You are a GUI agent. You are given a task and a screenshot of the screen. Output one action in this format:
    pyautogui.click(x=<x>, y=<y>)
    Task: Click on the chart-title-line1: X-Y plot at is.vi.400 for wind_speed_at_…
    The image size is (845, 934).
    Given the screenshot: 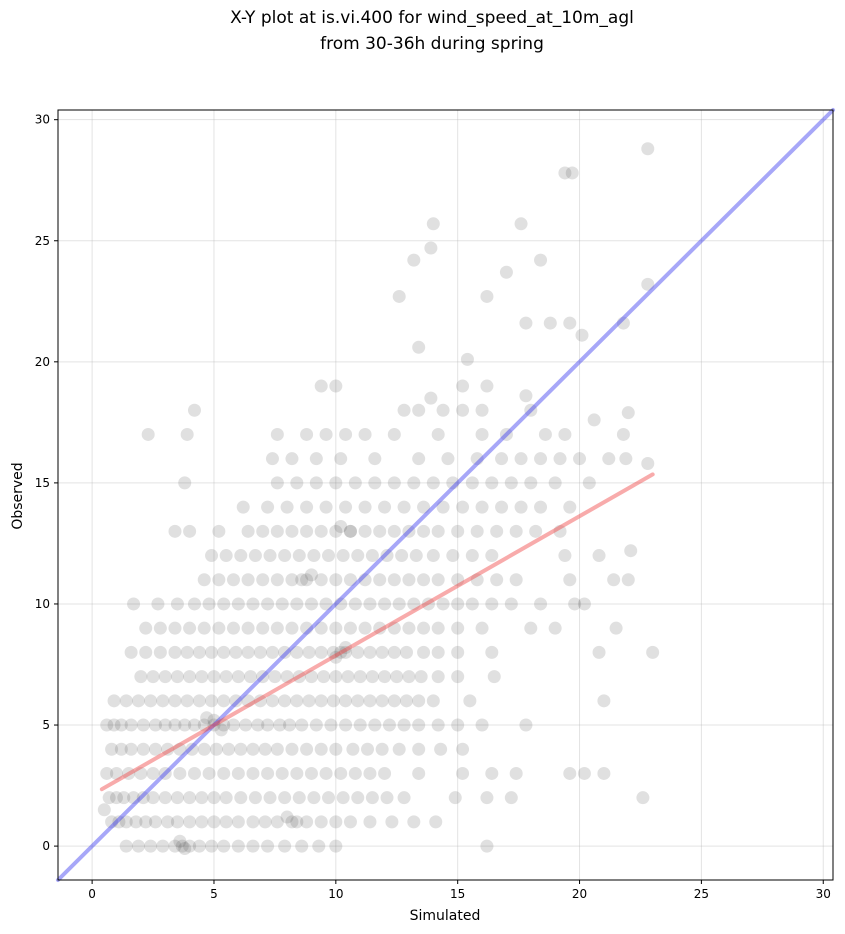 What is the action you would take?
    pyautogui.click(x=432, y=18)
    